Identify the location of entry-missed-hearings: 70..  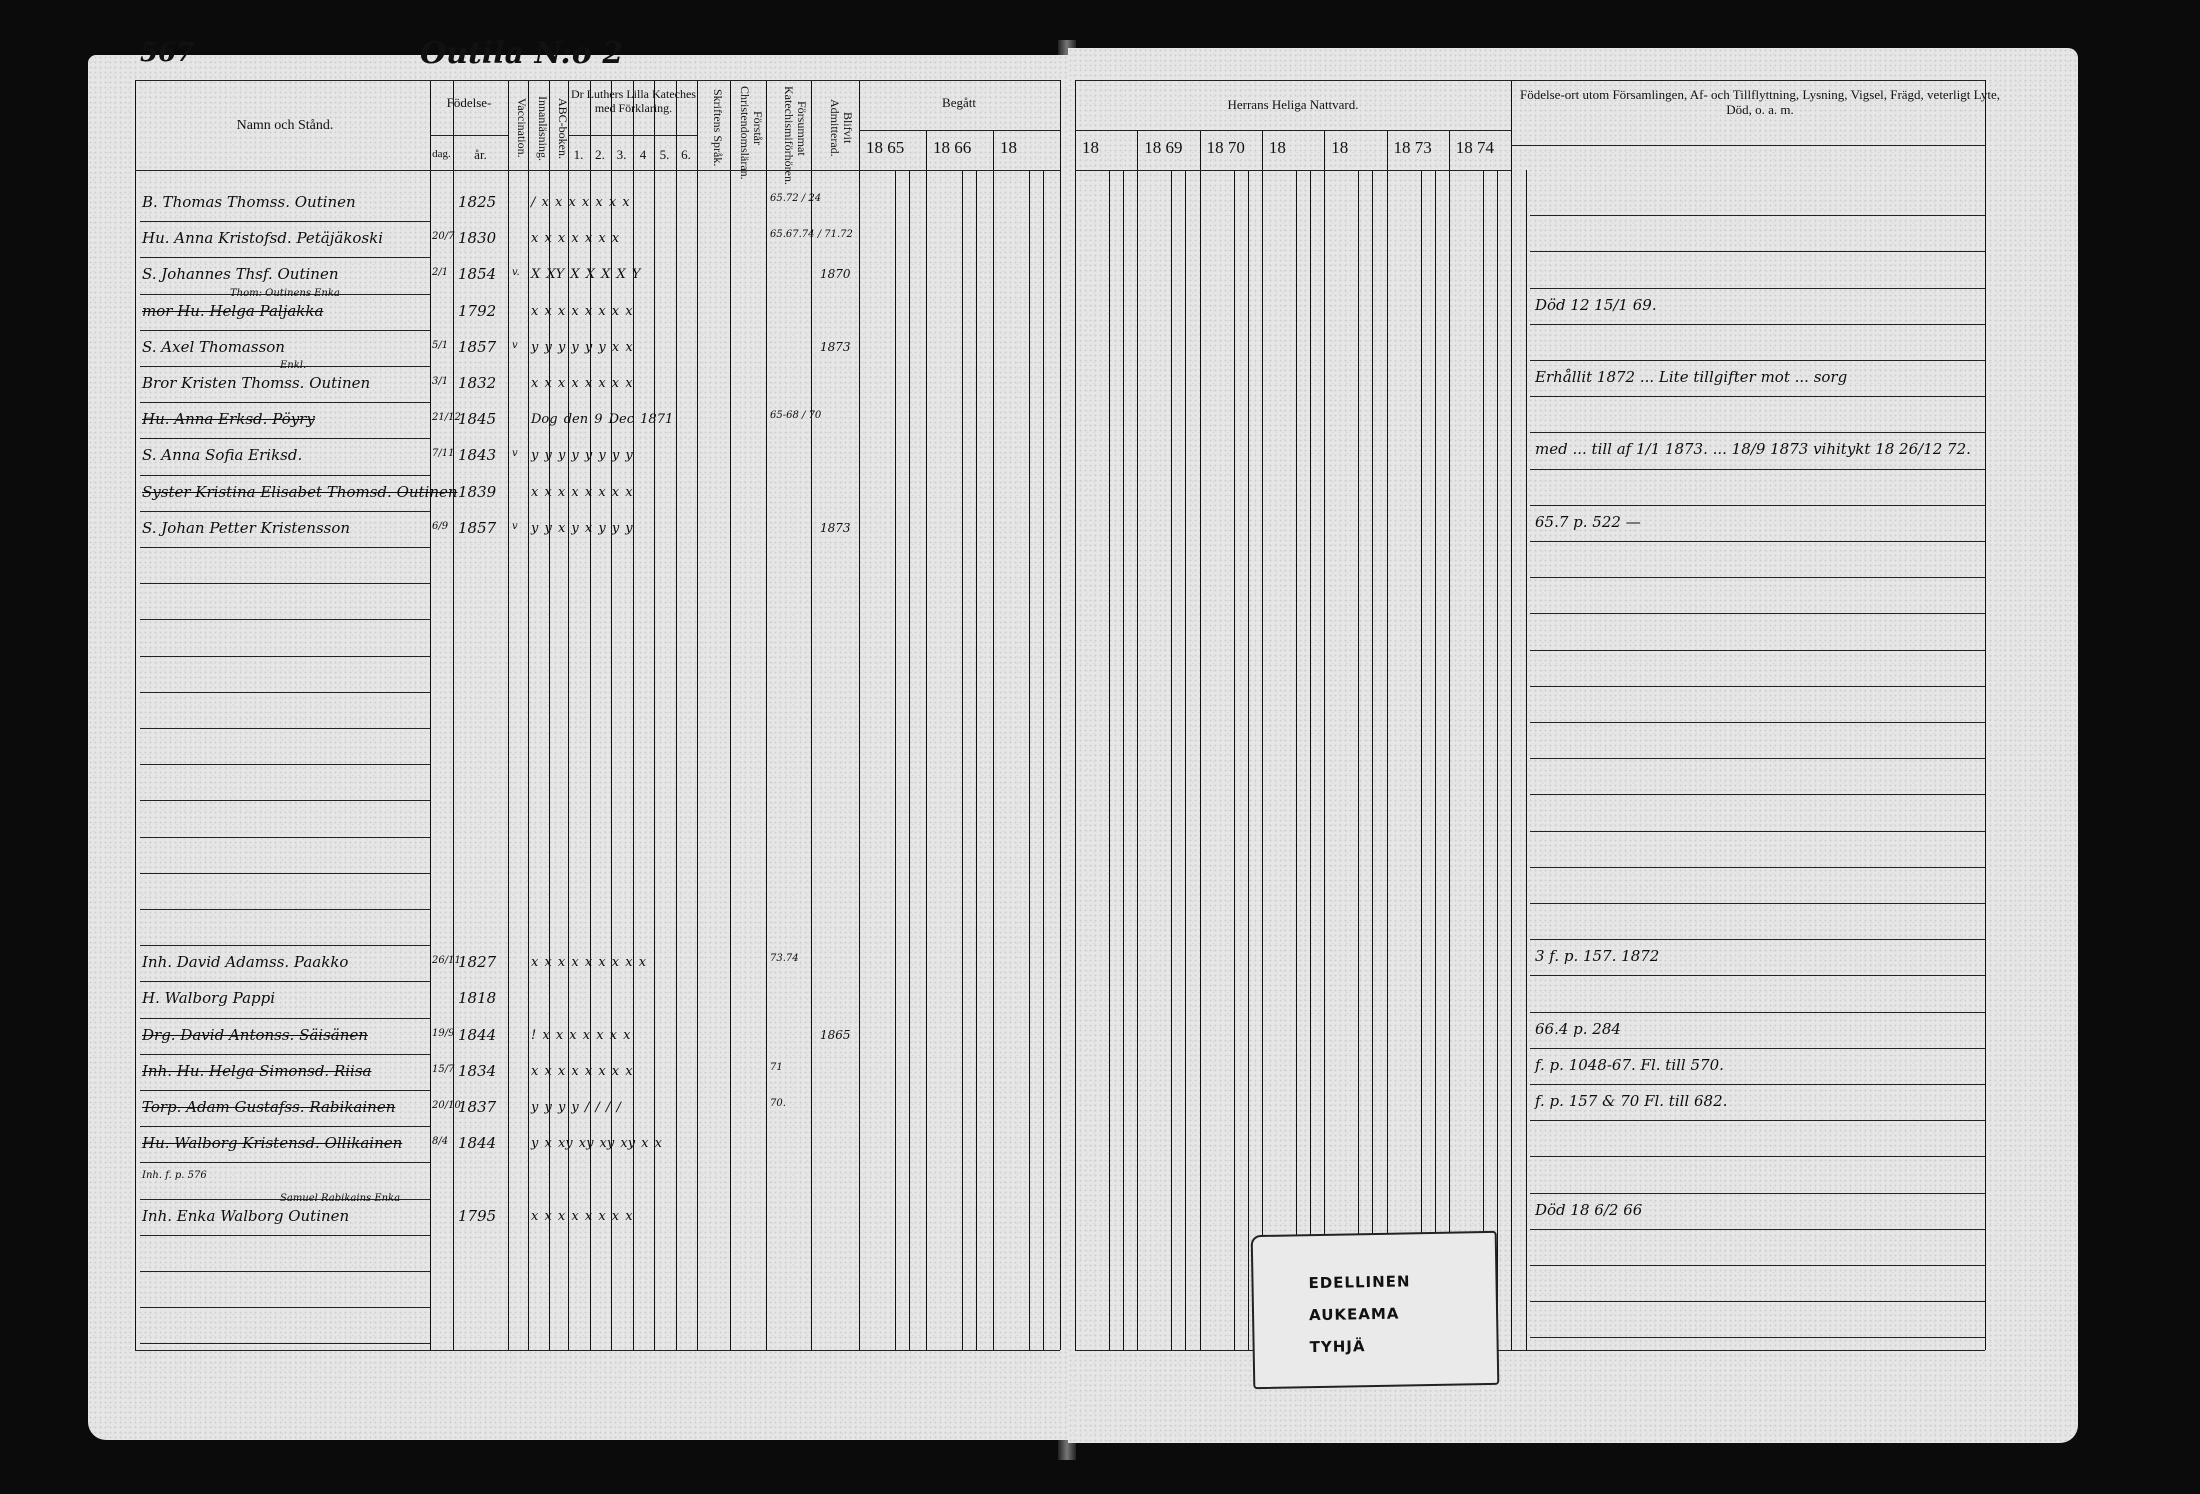
(778, 1103).